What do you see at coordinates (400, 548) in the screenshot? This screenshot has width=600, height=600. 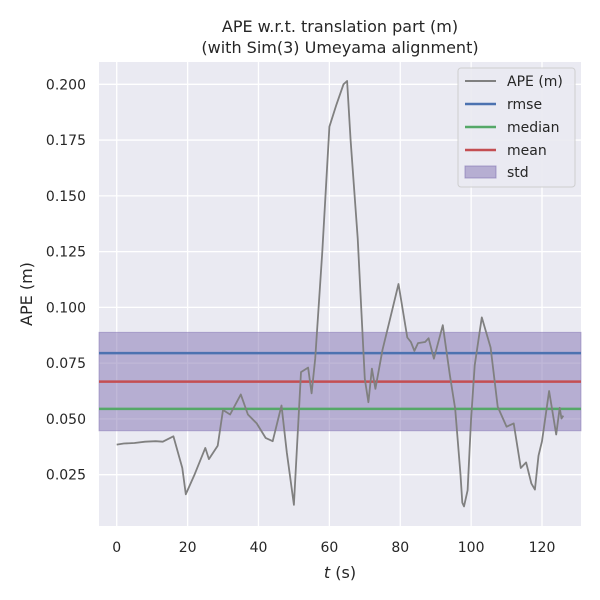 I see `x-tick-label: 80` at bounding box center [400, 548].